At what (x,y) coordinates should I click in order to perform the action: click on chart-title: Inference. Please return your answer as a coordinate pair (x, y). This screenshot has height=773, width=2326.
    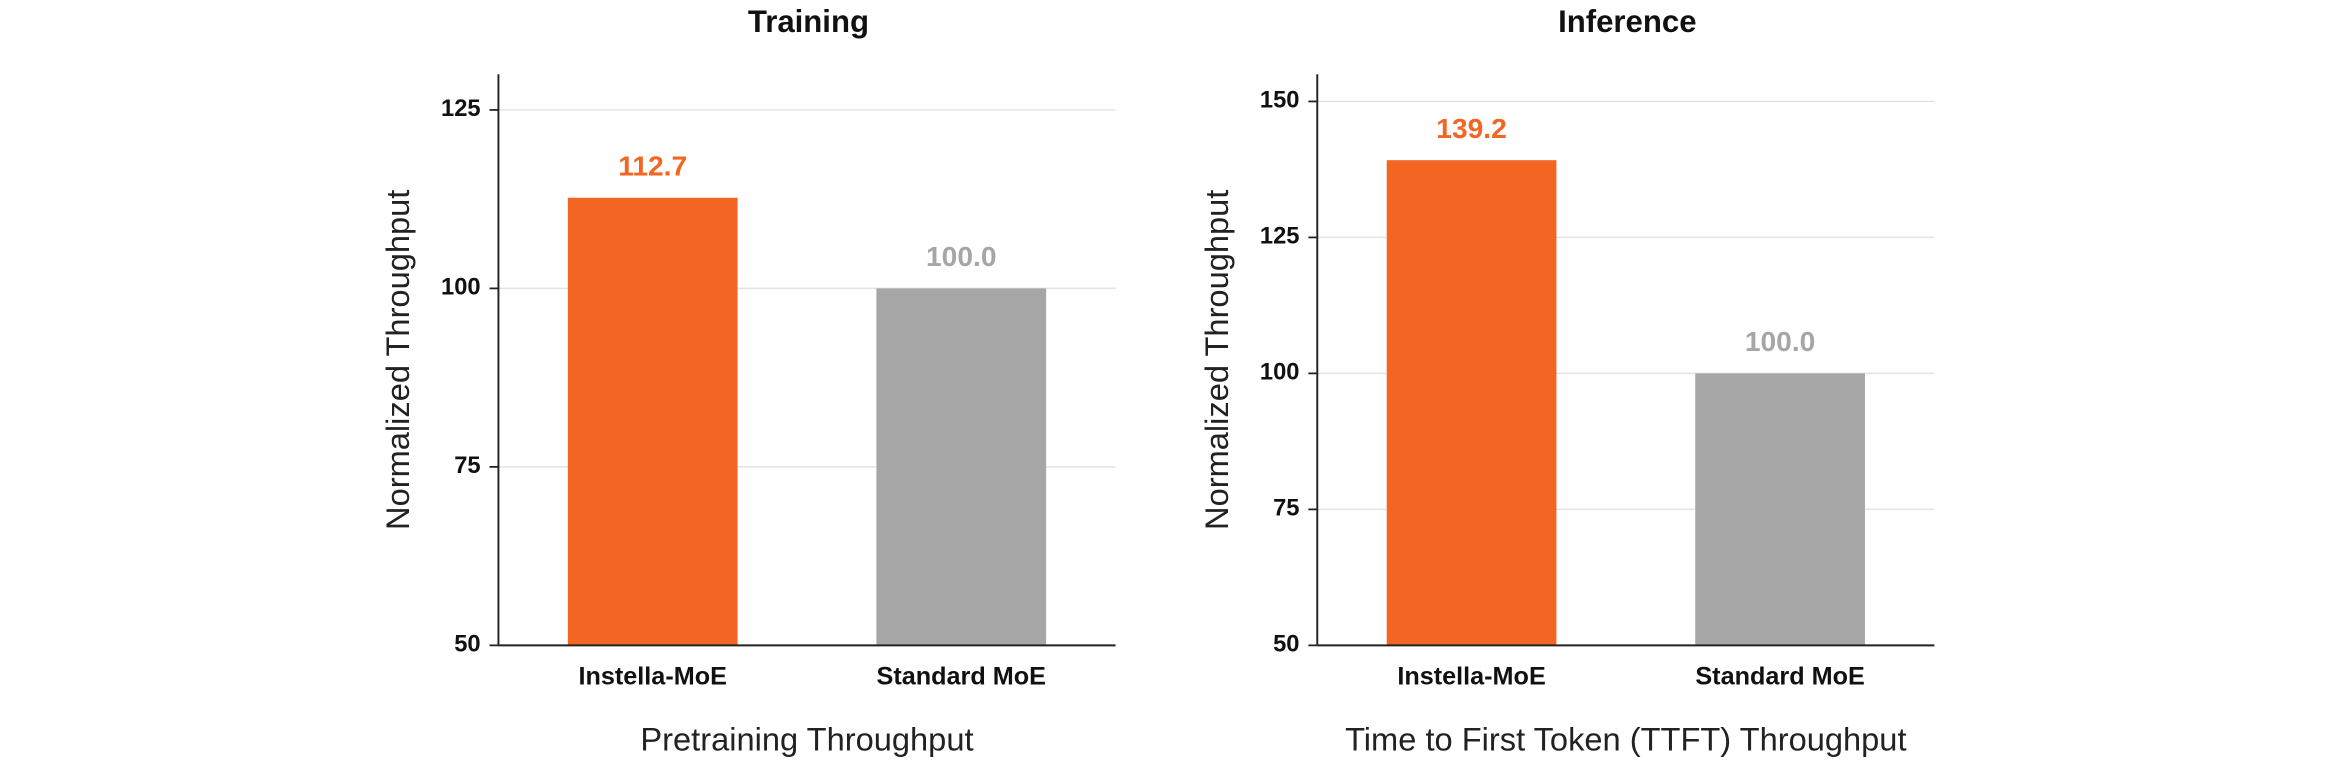
    Looking at the image, I should click on (1627, 21).